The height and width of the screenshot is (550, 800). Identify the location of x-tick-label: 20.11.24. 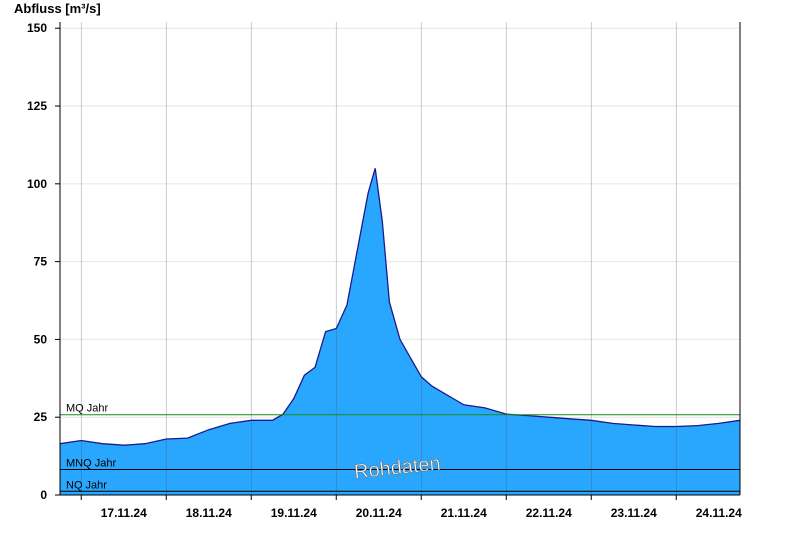
(379, 513).